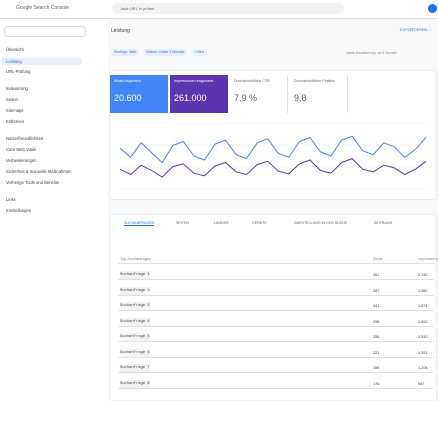  Describe the element at coordinates (17, 88) in the screenshot. I see `nav-item: Indexierung` at that location.